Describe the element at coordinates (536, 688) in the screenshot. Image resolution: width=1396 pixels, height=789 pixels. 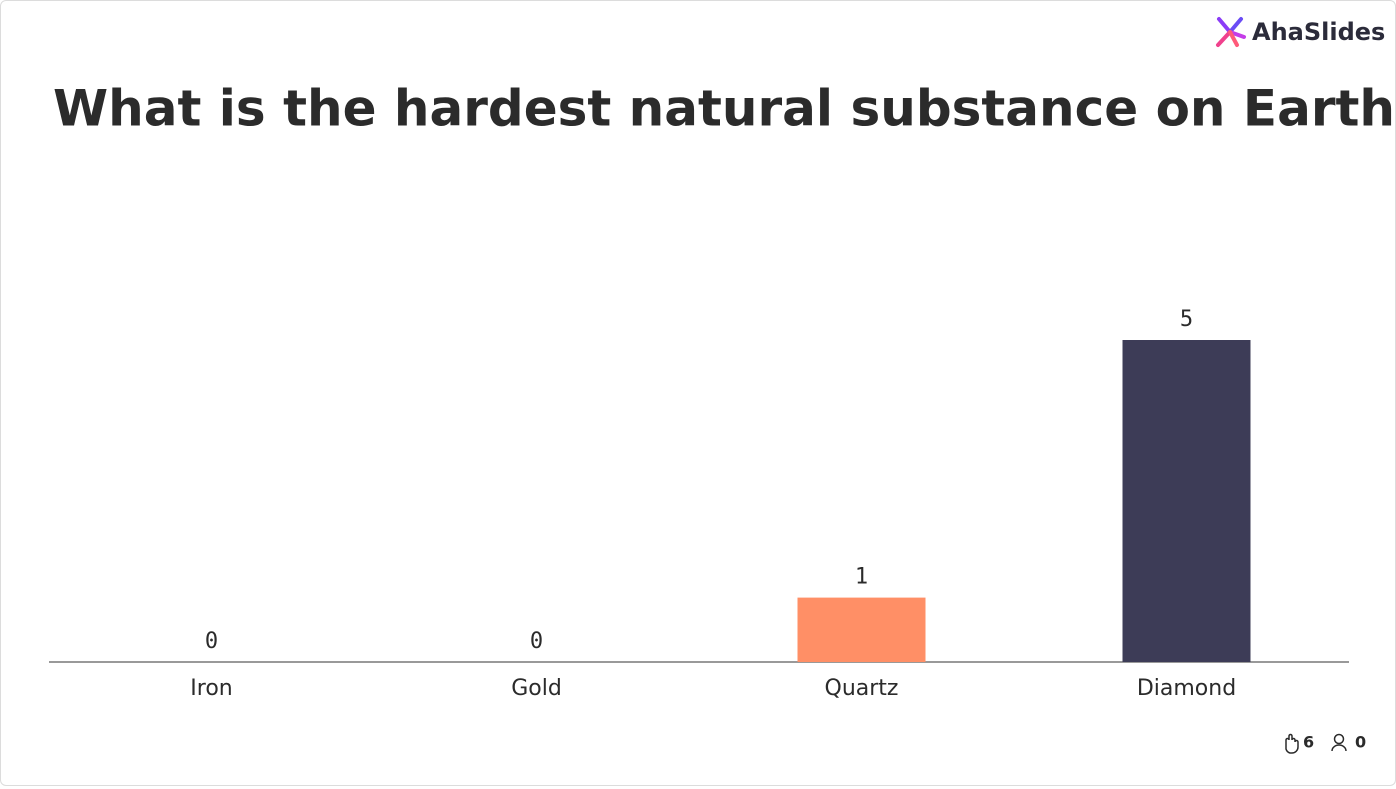
I see `x-tick-label: Gold` at that location.